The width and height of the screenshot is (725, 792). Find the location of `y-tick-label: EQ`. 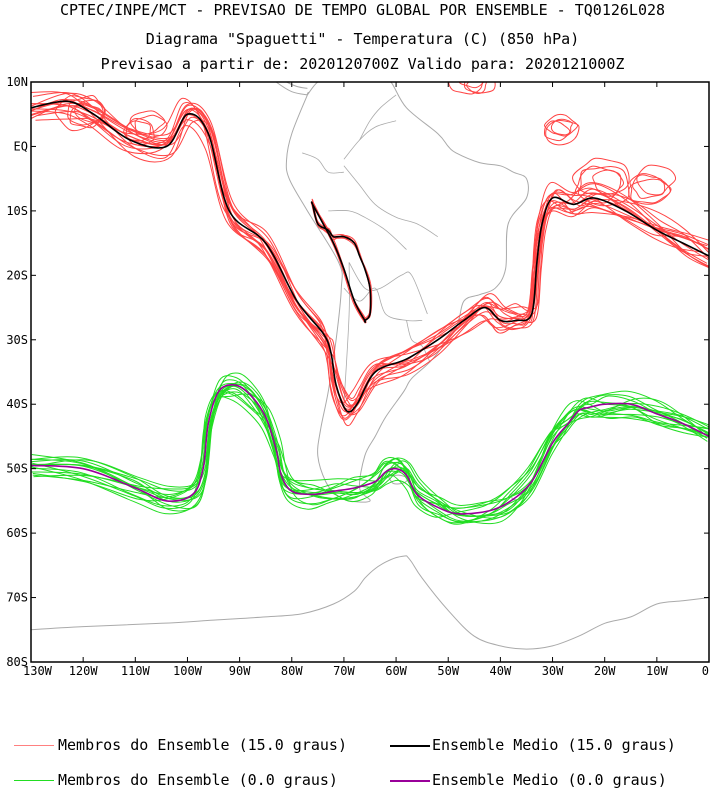

y-tick-label: EQ is located at coordinates (21, 146).